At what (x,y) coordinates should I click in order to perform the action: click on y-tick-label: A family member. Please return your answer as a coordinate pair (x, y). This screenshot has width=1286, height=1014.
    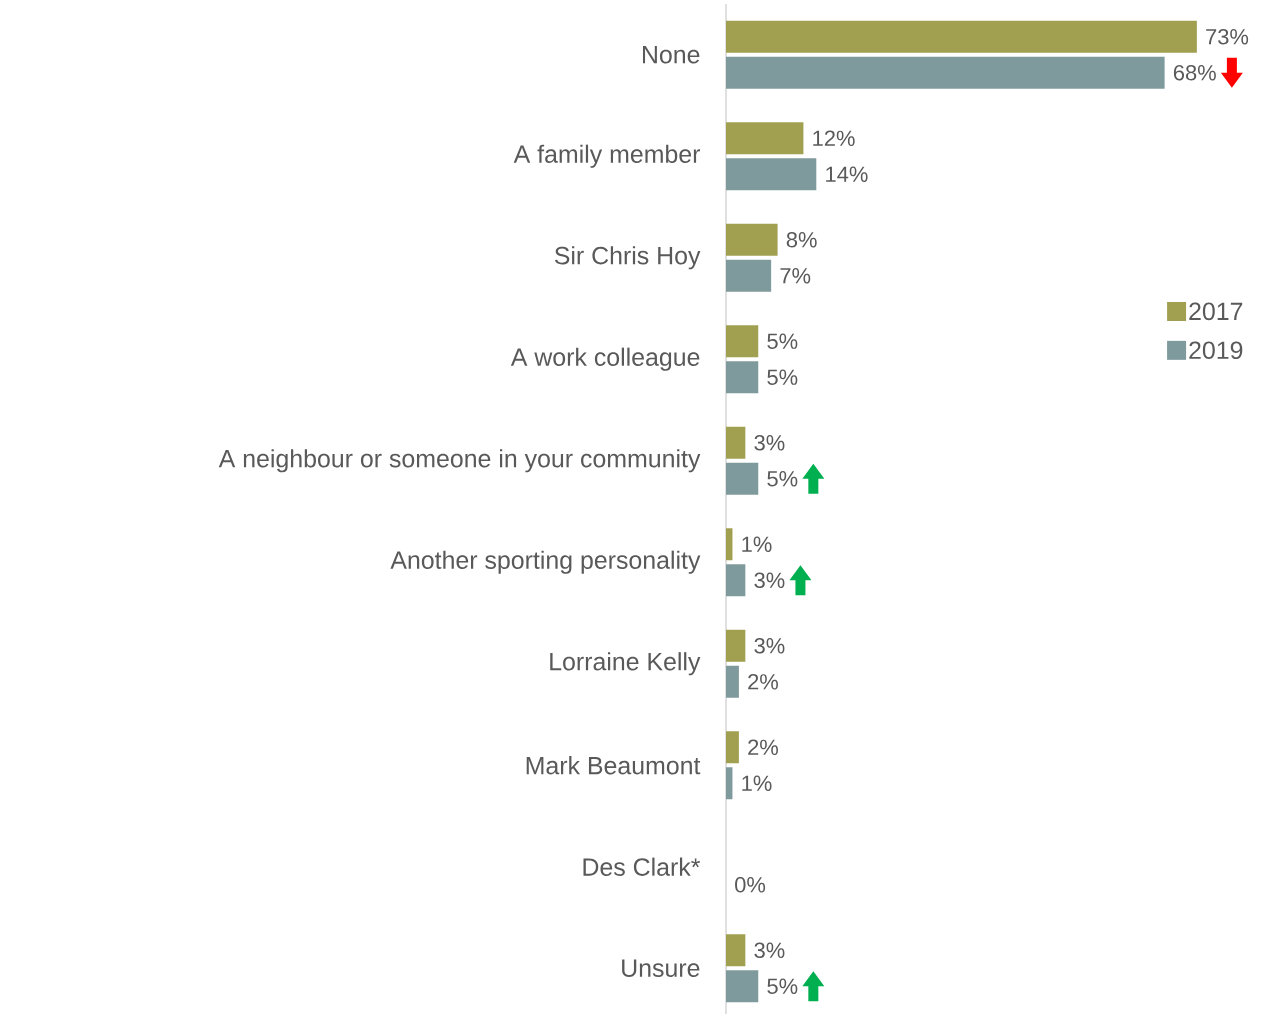
    Looking at the image, I should click on (607, 156).